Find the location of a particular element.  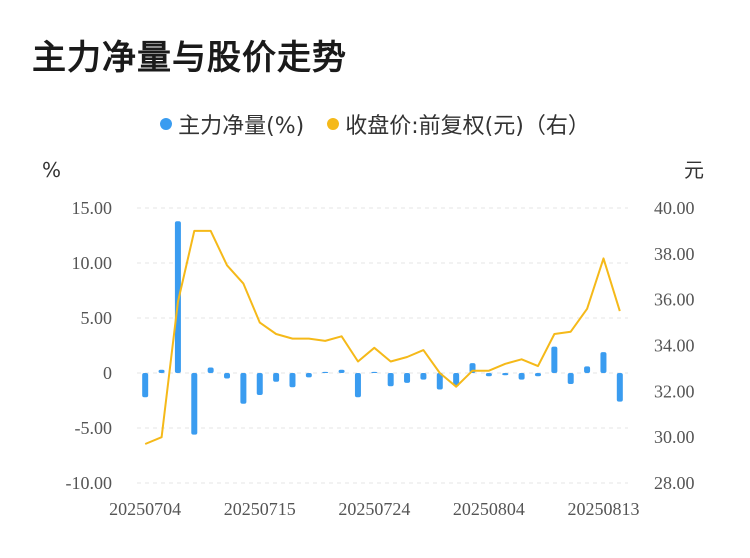

right-tick-label: 38.00 is located at coordinates (674, 254).